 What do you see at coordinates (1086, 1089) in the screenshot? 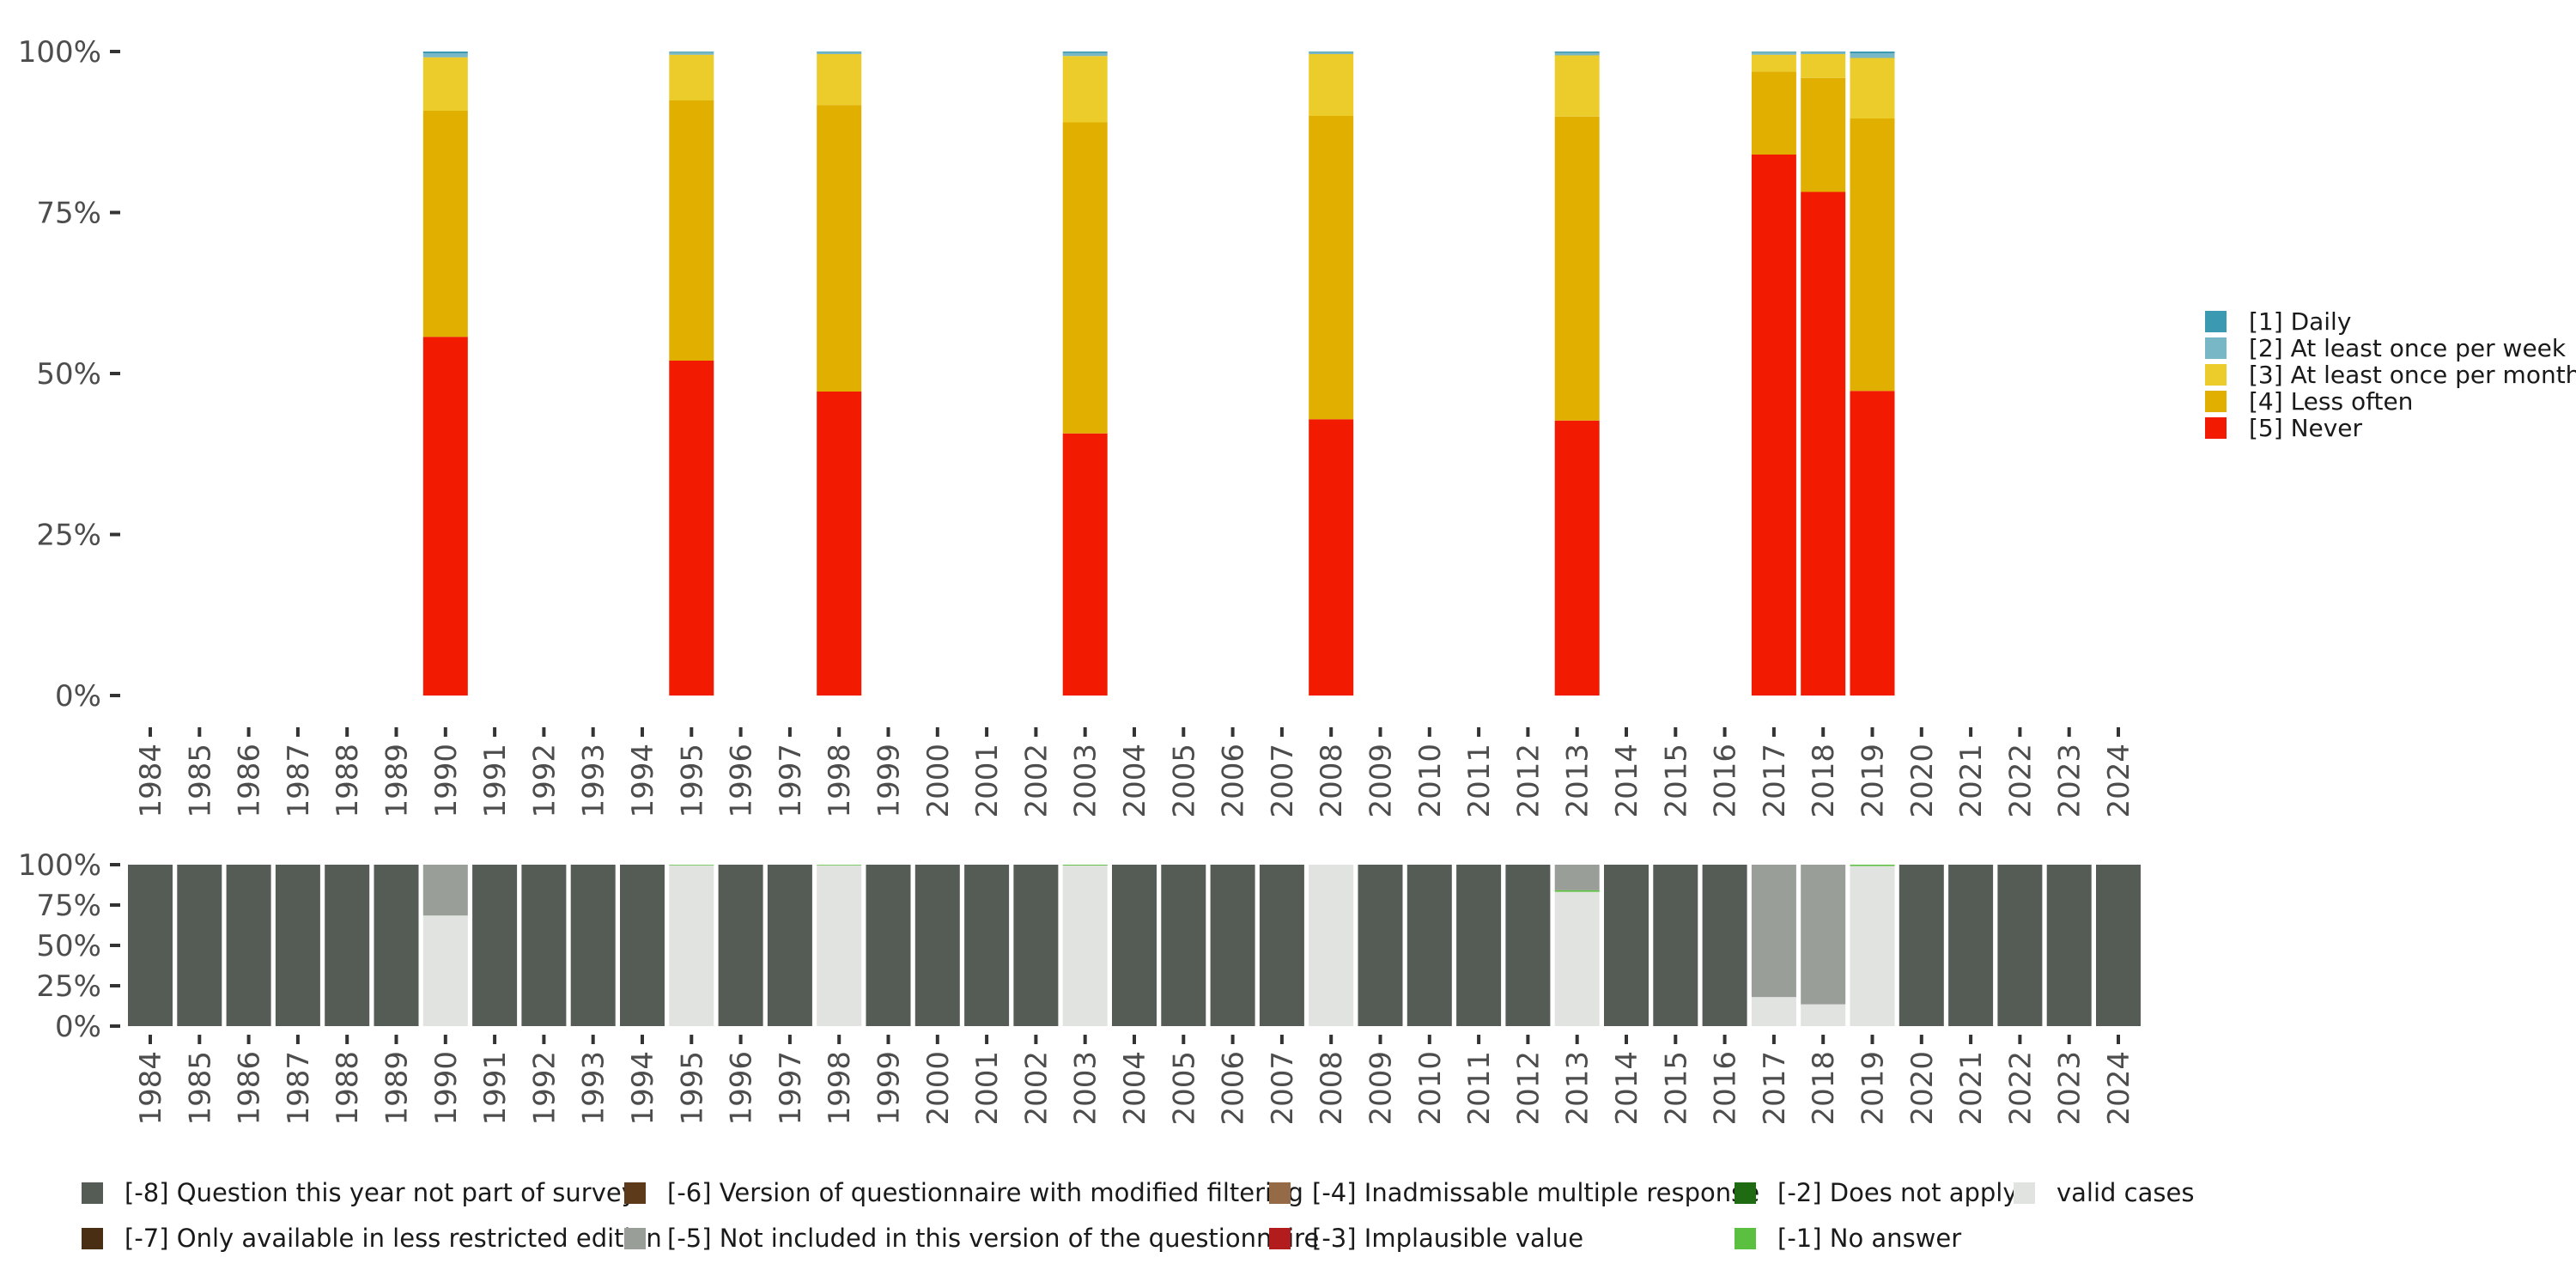
I see `bottom-x-tick-label: 2003` at bounding box center [1086, 1089].